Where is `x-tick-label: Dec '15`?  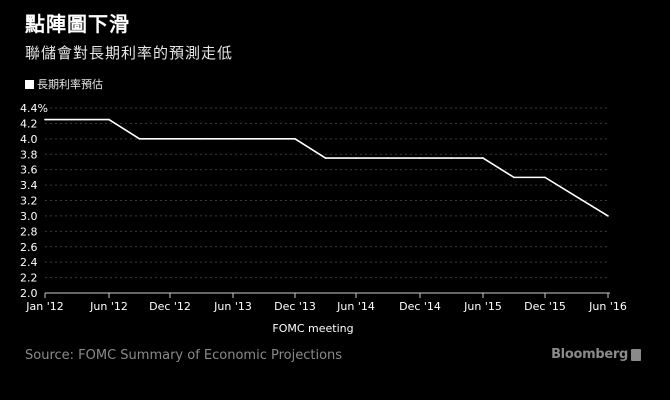 x-tick-label: Dec '15 is located at coordinates (545, 306).